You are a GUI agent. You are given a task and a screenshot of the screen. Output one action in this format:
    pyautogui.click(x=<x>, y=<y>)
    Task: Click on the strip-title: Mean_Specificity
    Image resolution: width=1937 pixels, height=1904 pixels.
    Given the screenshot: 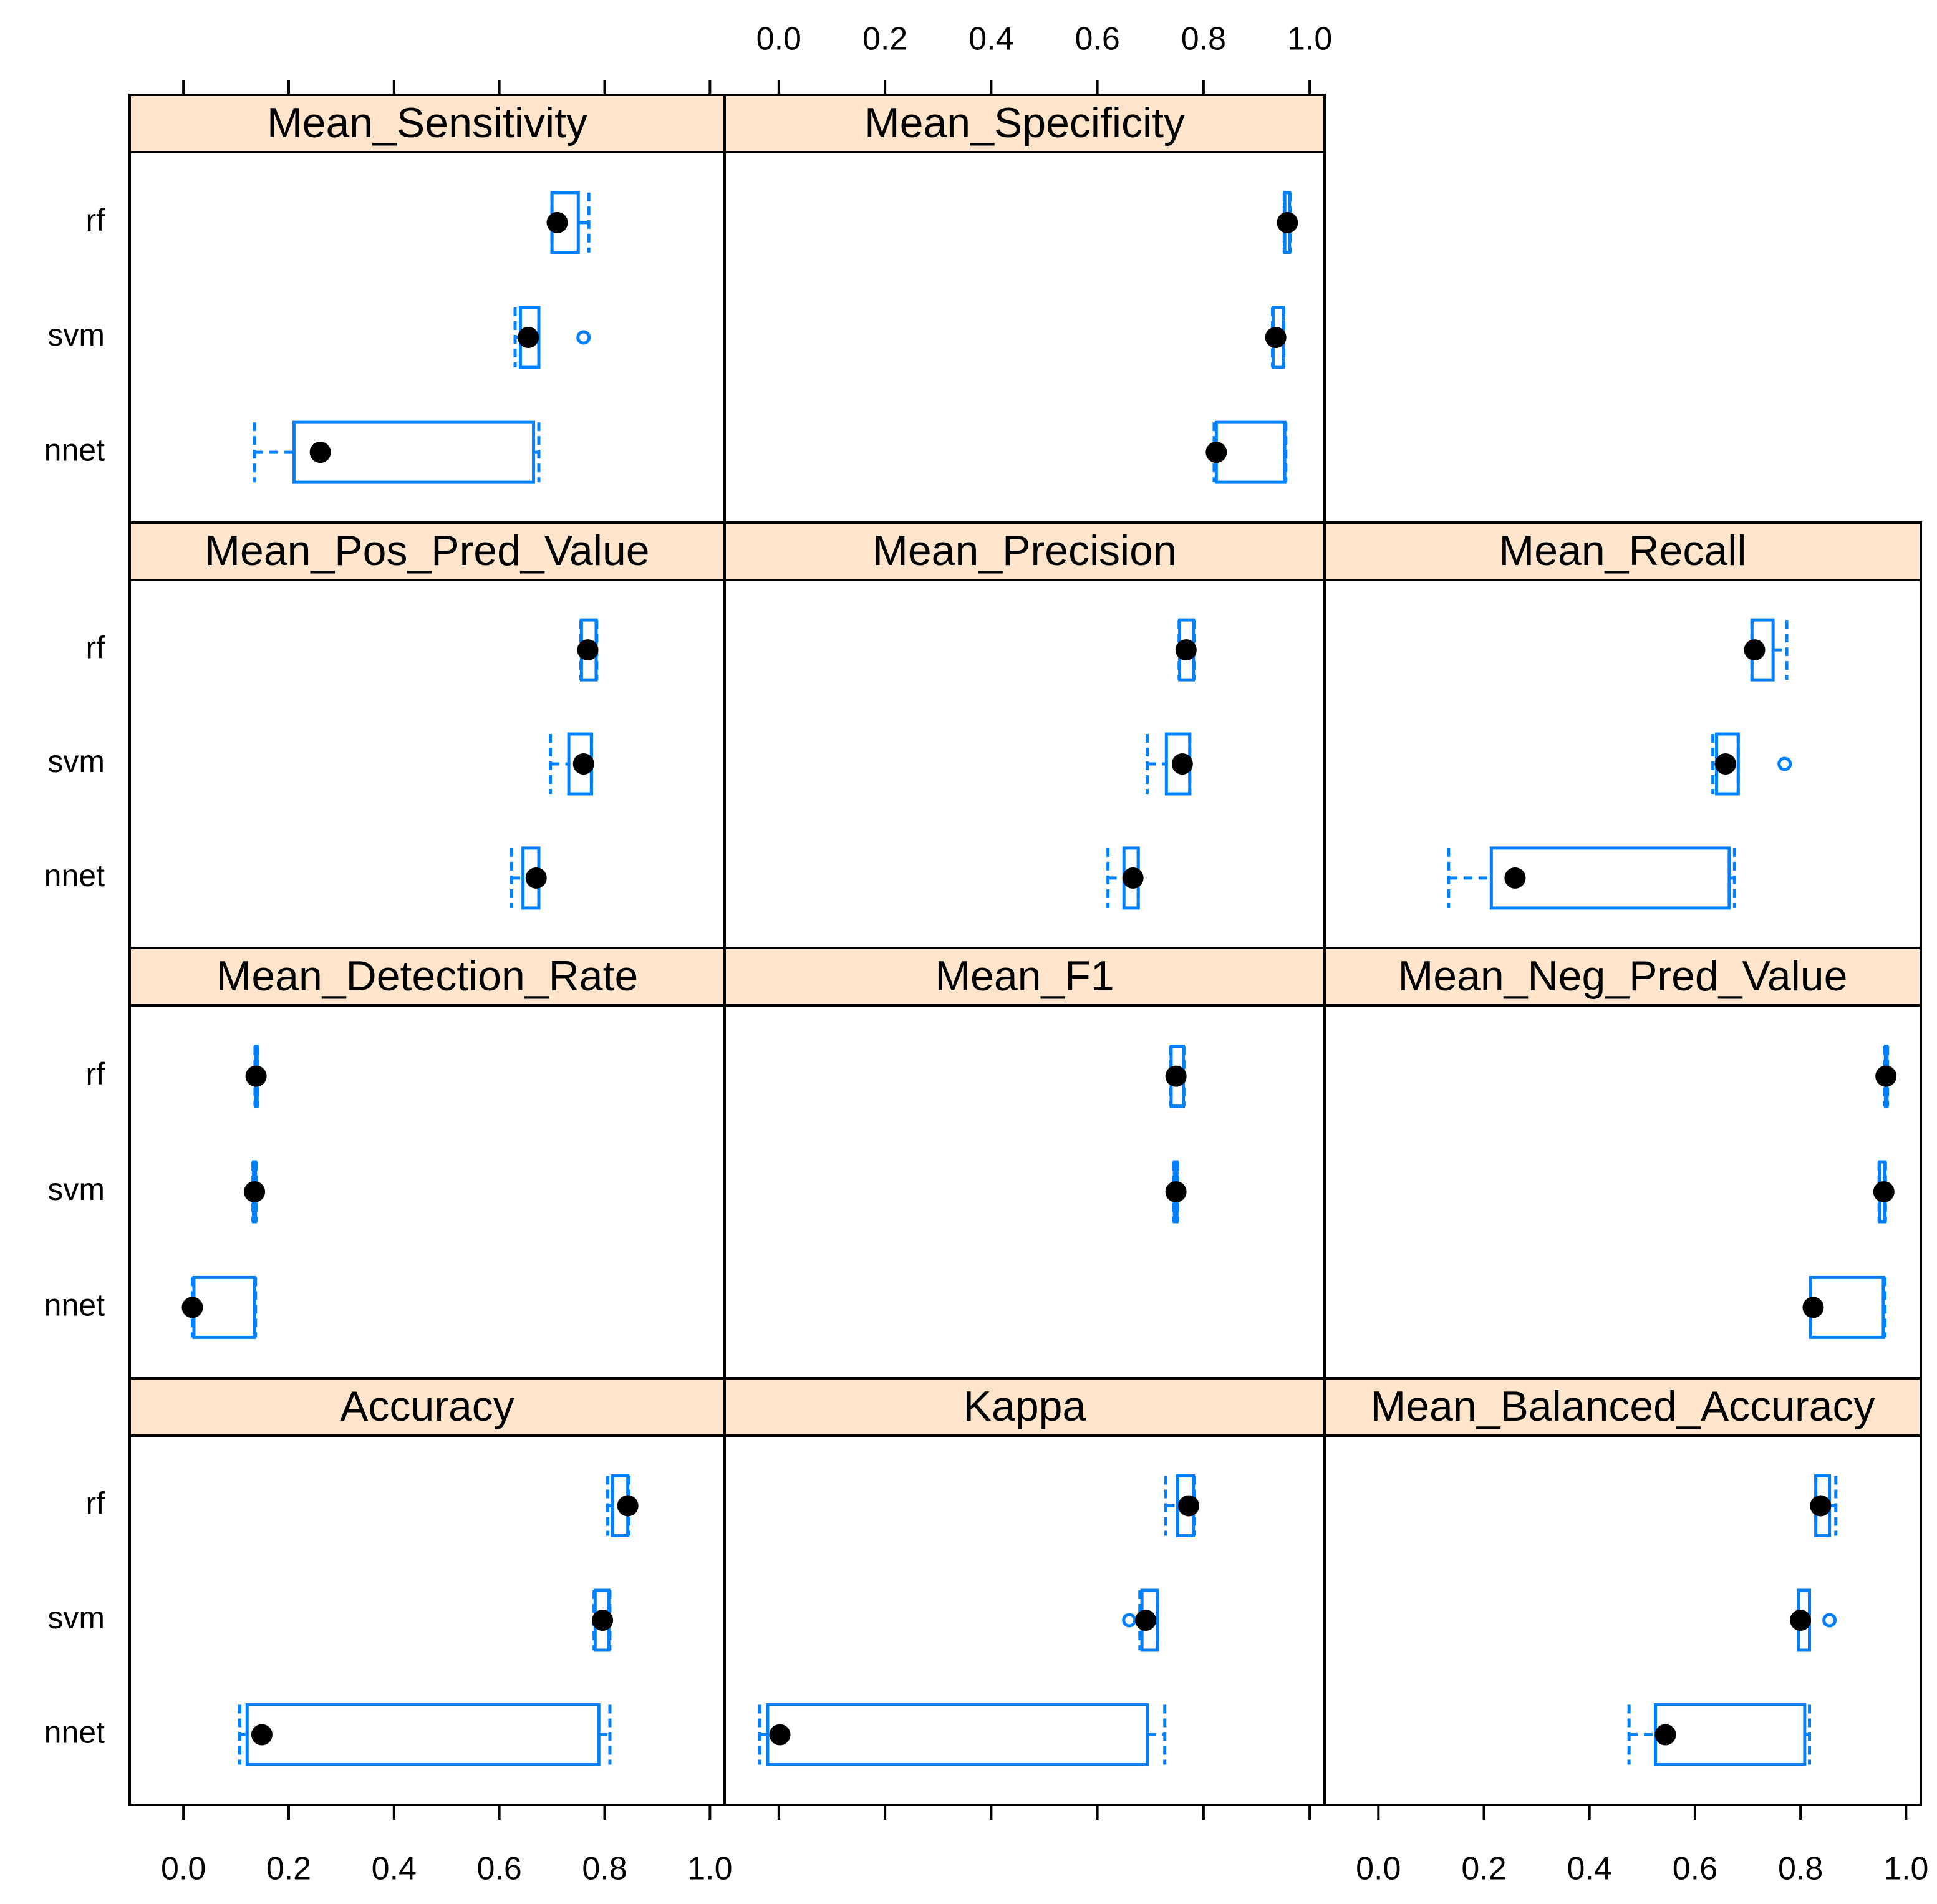 What is the action you would take?
    pyautogui.click(x=1024, y=123)
    